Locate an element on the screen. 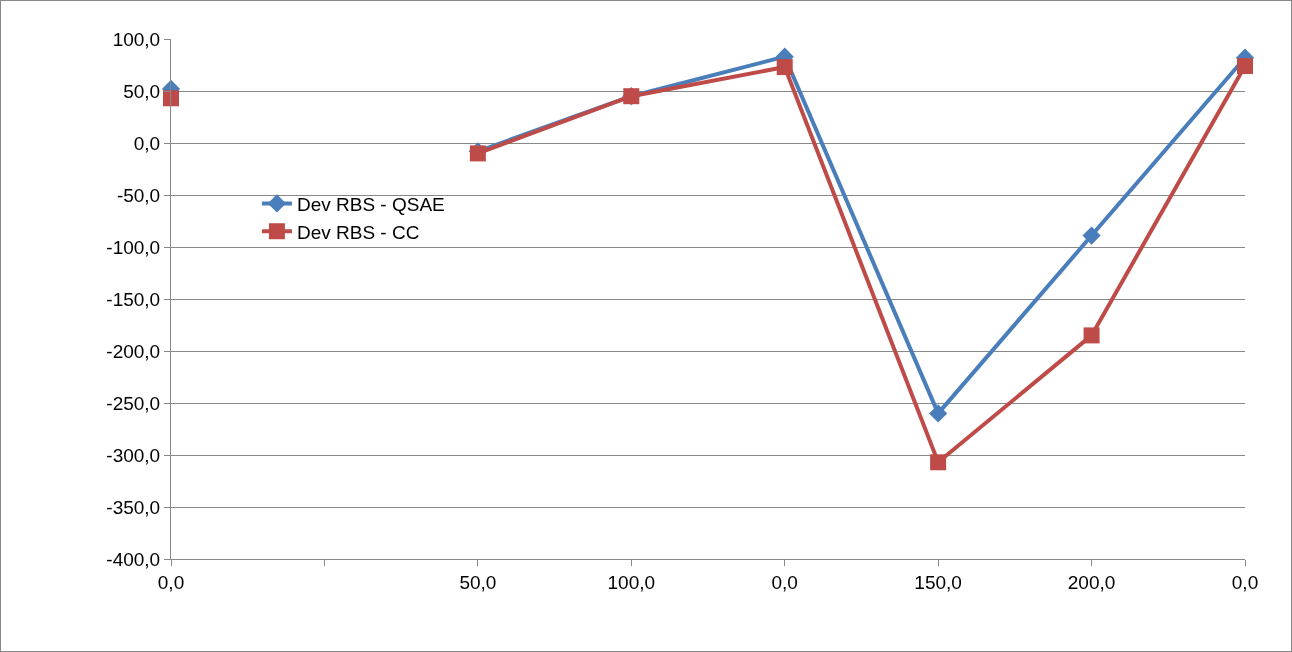  y-tick-label: 0,0 is located at coordinates (147, 143).